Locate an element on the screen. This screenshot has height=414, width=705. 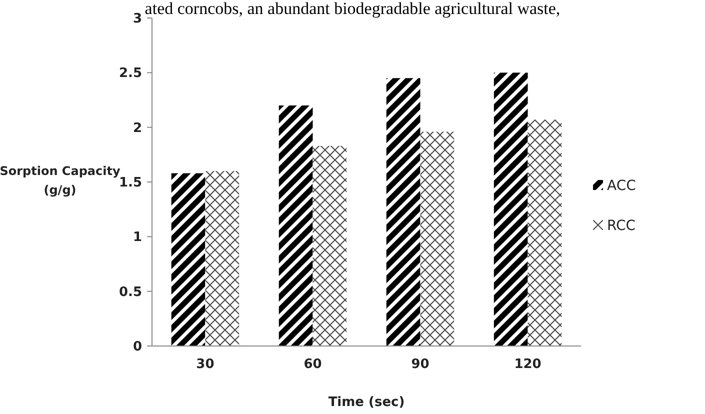
y-tick-label: 1 is located at coordinates (137, 238).